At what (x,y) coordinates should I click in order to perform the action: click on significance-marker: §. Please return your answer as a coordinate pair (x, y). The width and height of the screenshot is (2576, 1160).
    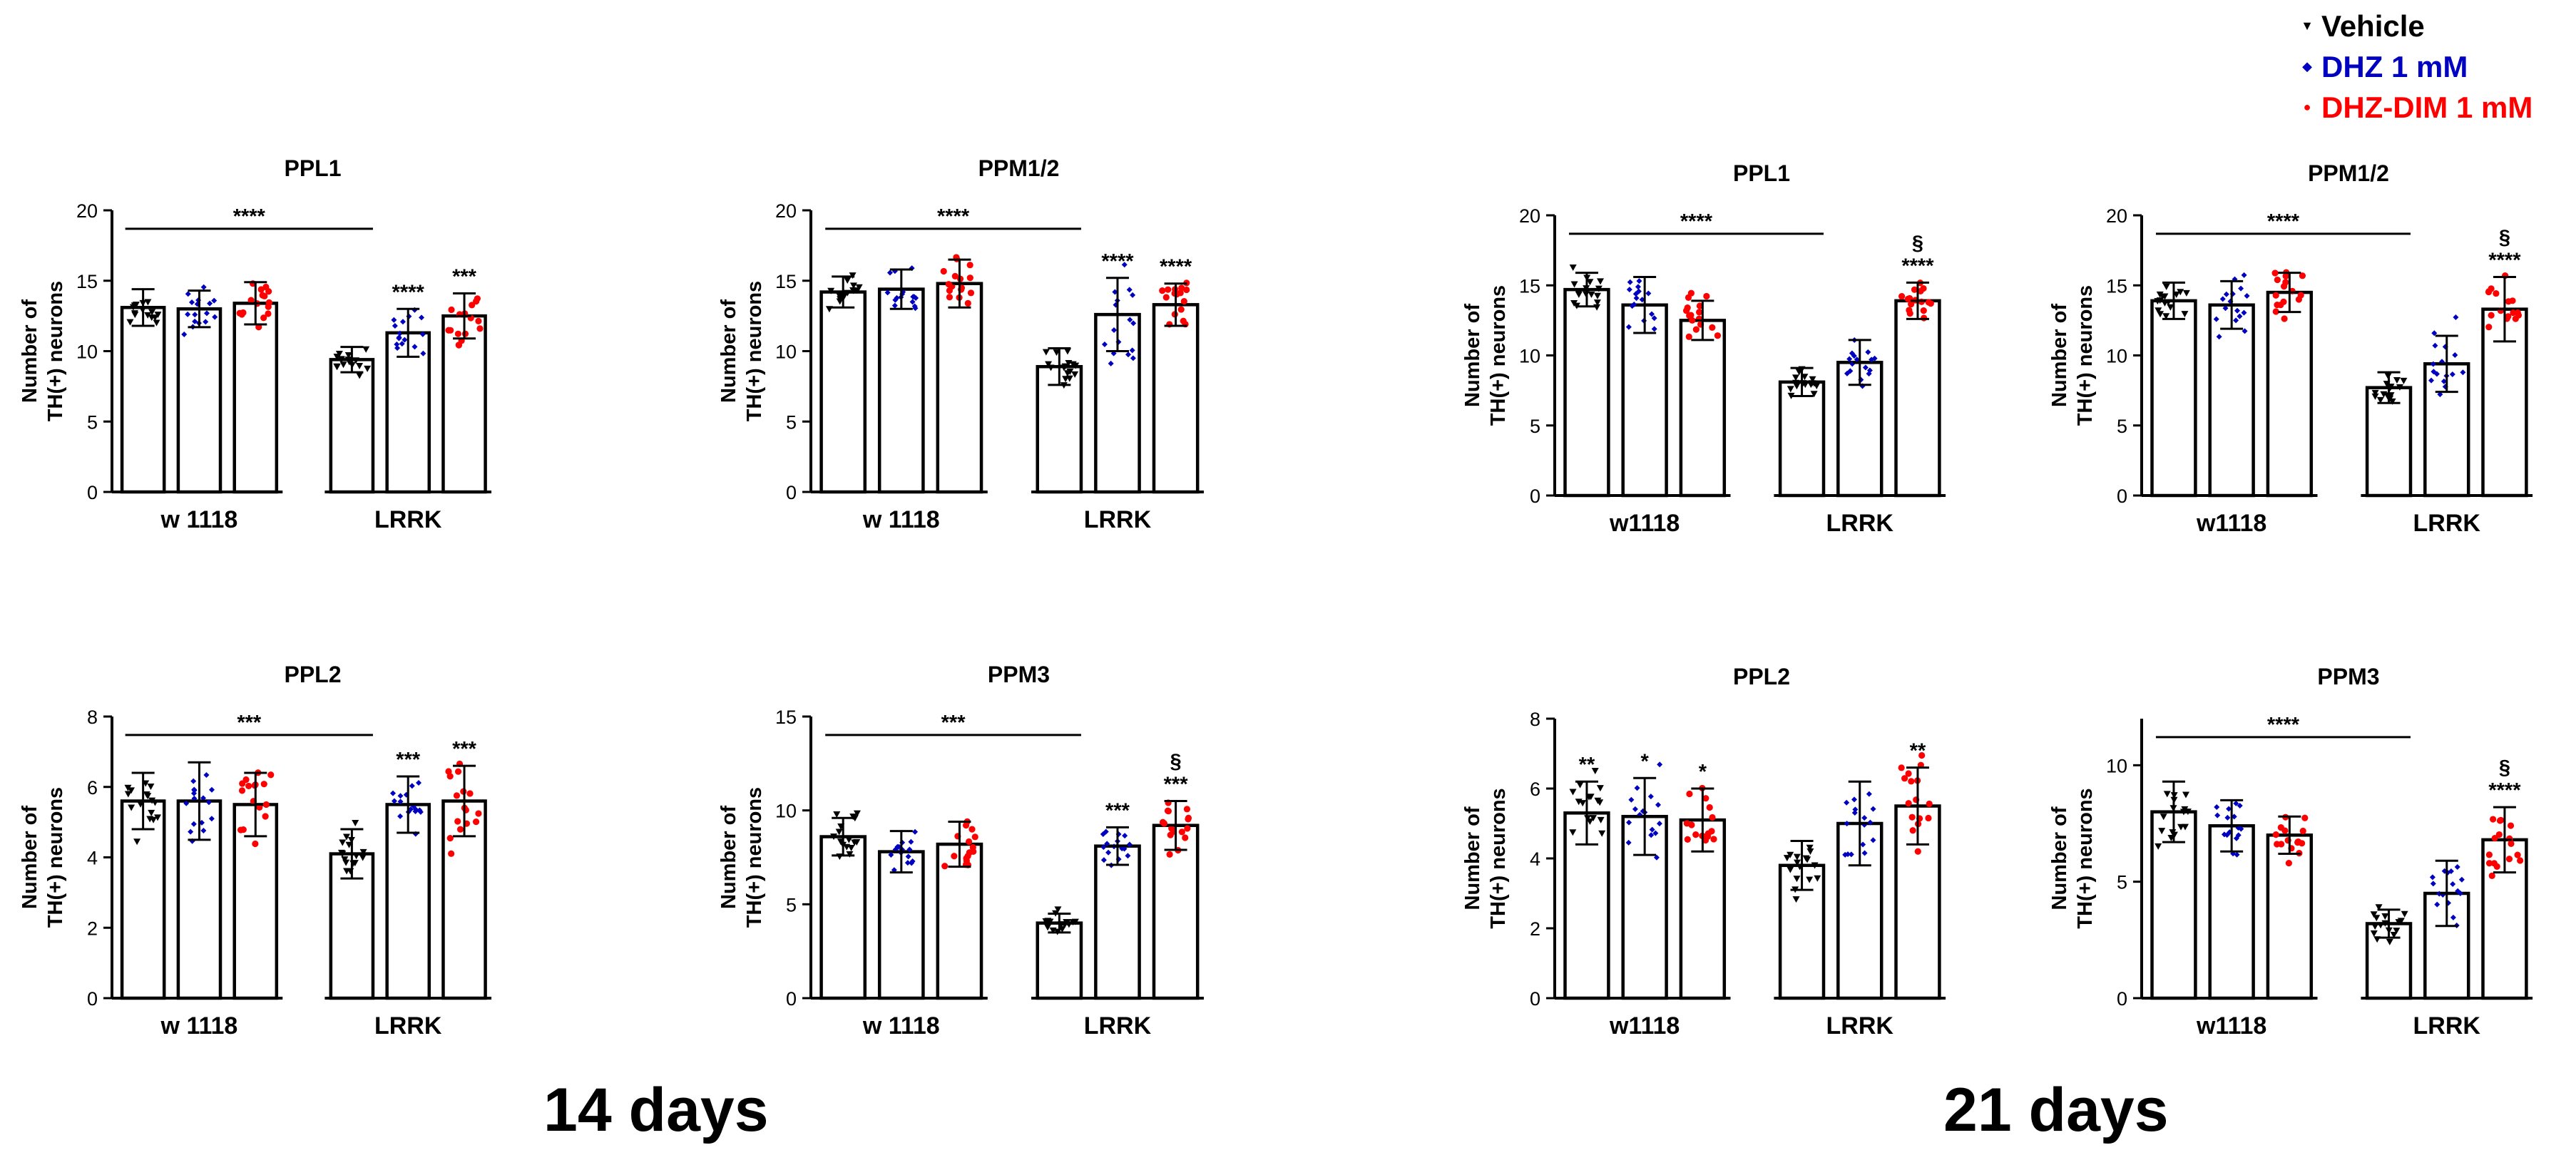
    Looking at the image, I should click on (2505, 768).